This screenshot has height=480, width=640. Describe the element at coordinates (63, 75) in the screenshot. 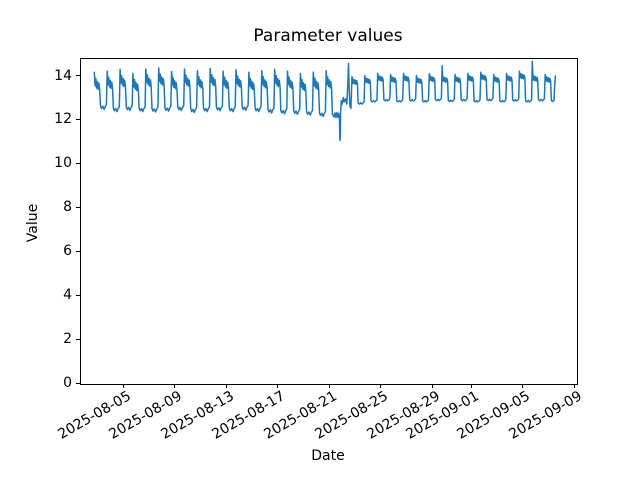

I see `y-tick-label: 14` at that location.